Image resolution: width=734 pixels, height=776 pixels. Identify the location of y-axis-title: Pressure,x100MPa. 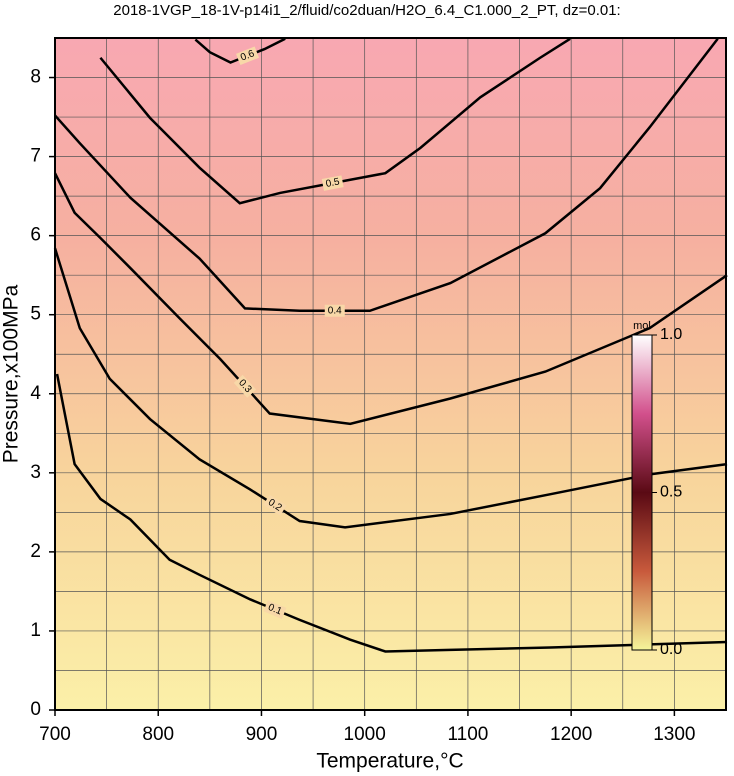
(11, 373).